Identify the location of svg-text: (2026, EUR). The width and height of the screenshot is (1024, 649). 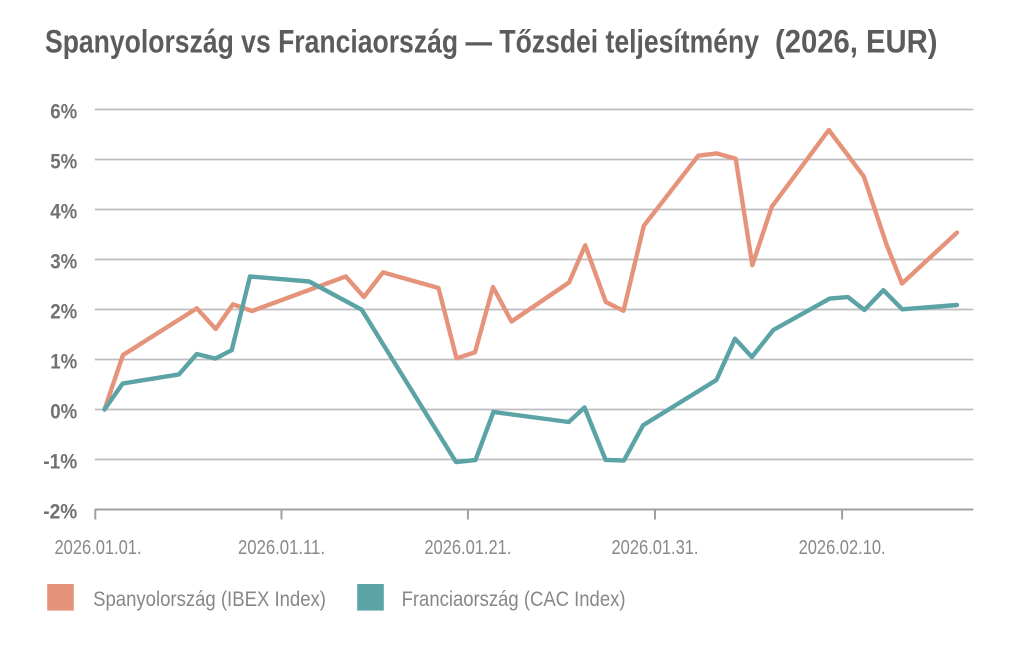
(856, 41).